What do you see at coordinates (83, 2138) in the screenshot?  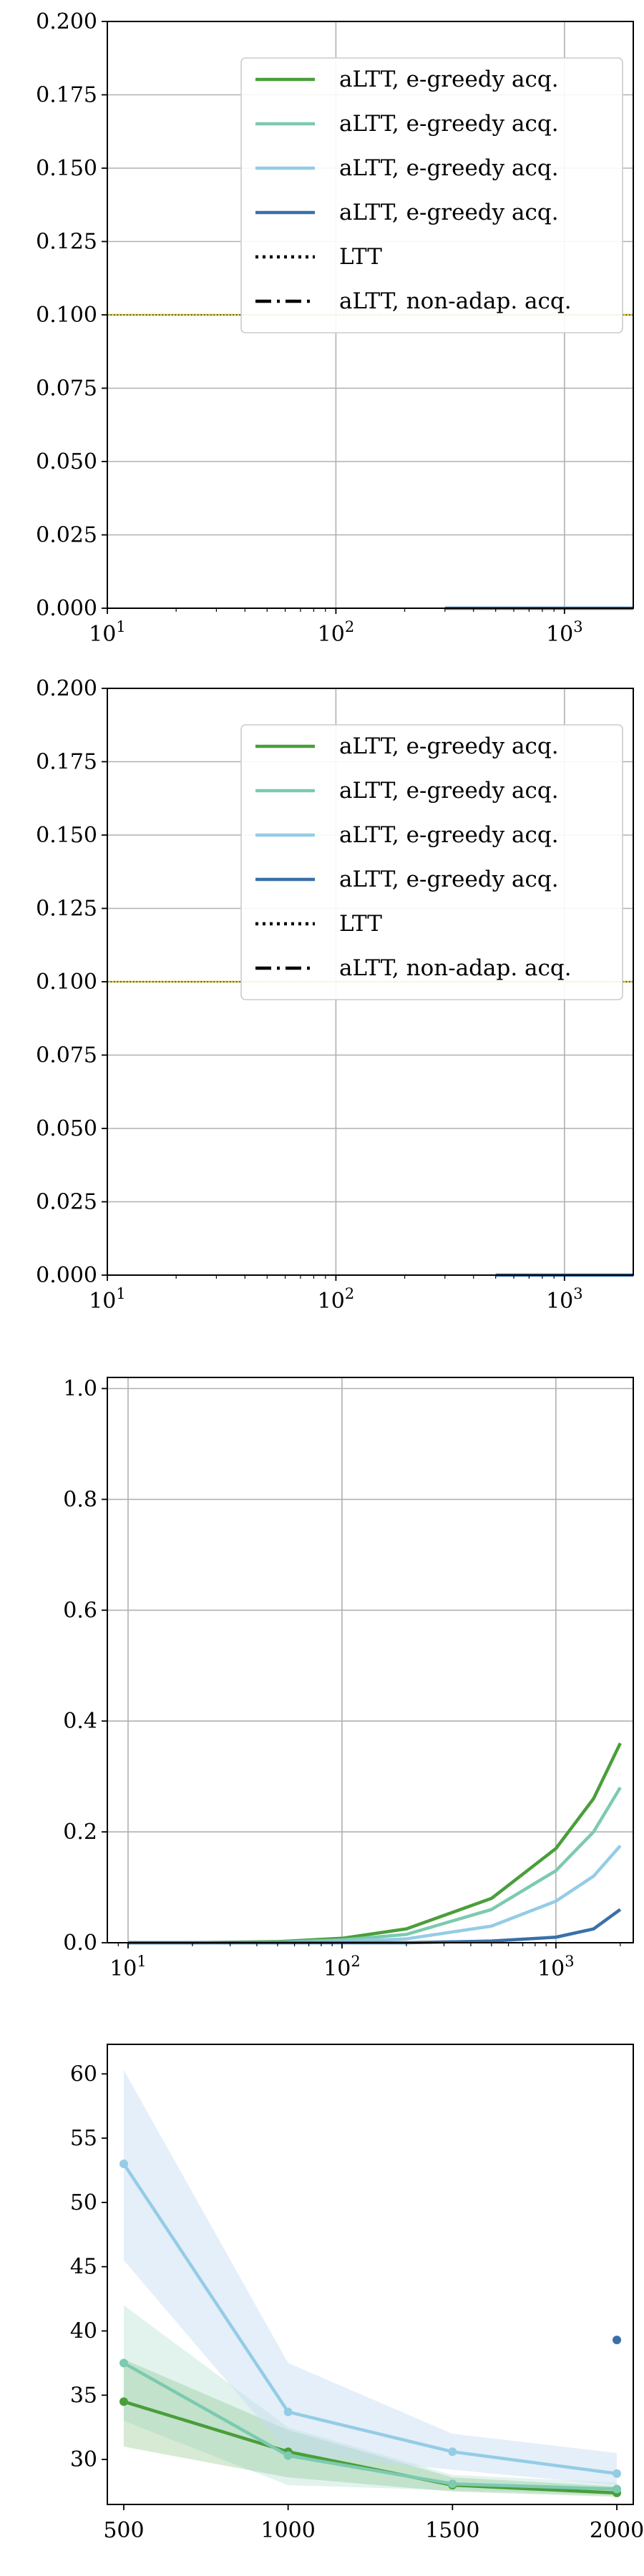 I see `y-tick-label: 55` at bounding box center [83, 2138].